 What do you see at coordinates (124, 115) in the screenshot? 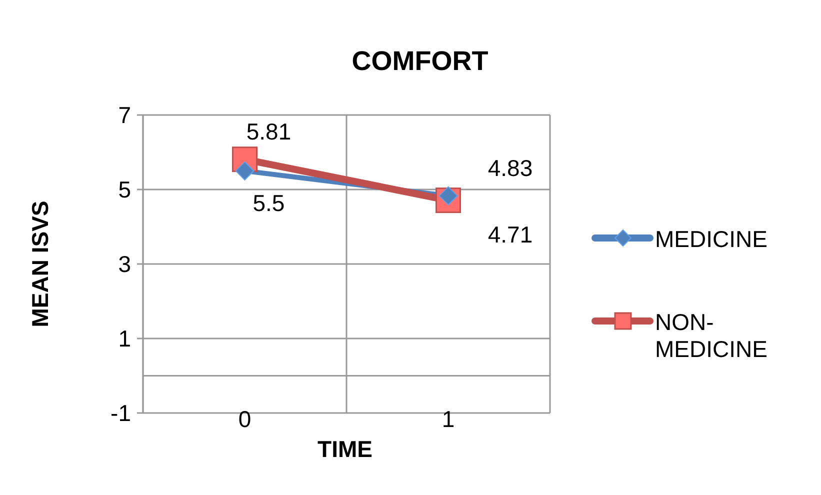
I see `y-tick-label: 7` at bounding box center [124, 115].